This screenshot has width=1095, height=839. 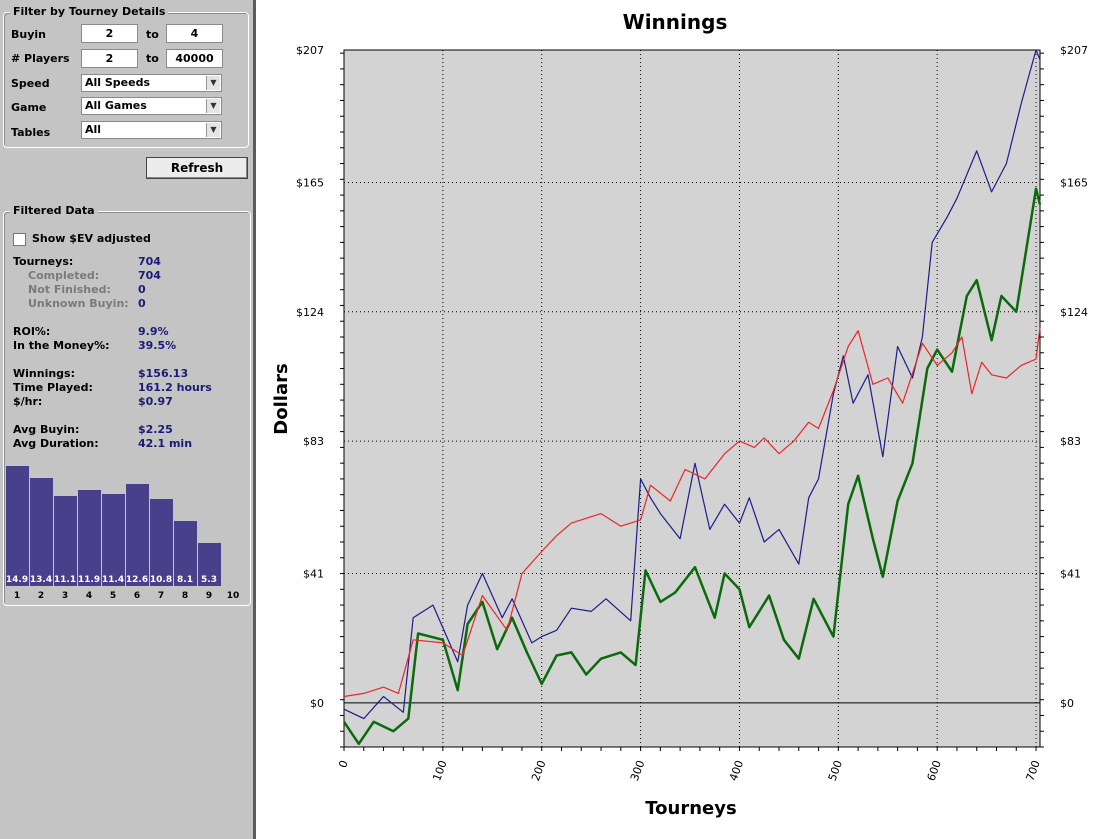 I want to click on y-tick-label-right: $124, so click(x=1074, y=312).